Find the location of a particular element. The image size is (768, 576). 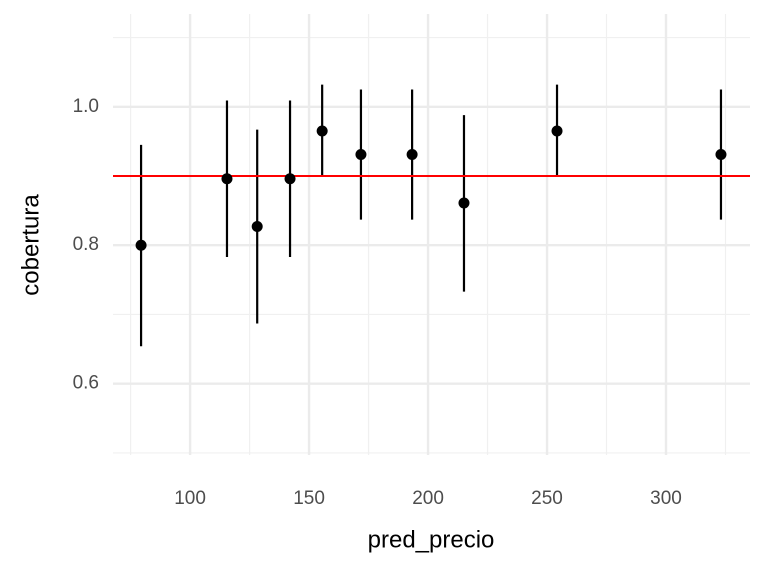

y-tick-label: 0.6 is located at coordinates (86, 383).